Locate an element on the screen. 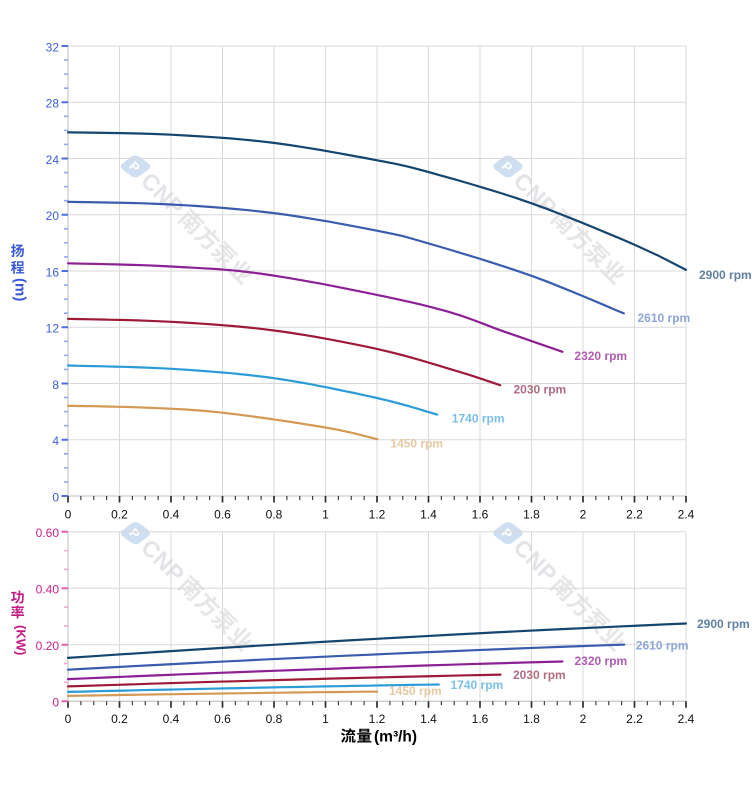  svg-text: 0.20 is located at coordinates (48, 646).